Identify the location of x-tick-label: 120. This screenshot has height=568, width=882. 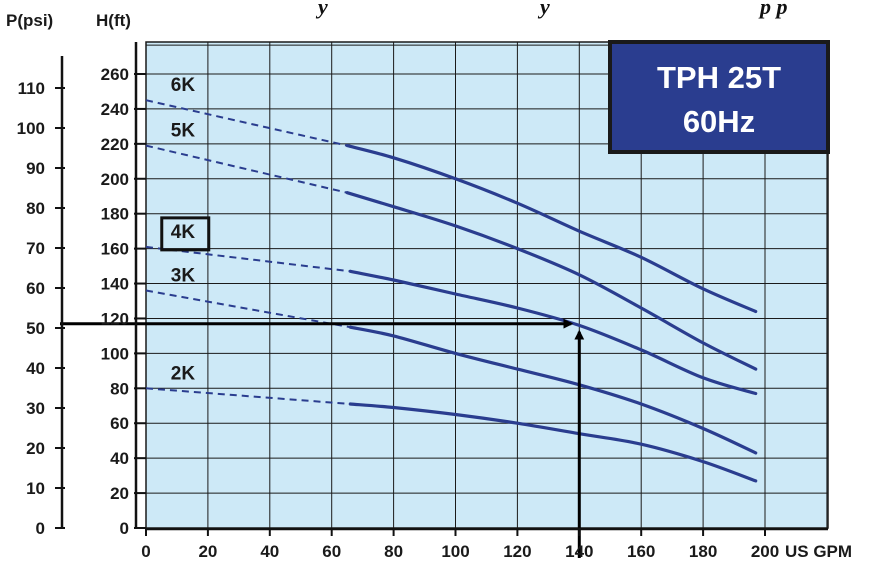
(517, 551).